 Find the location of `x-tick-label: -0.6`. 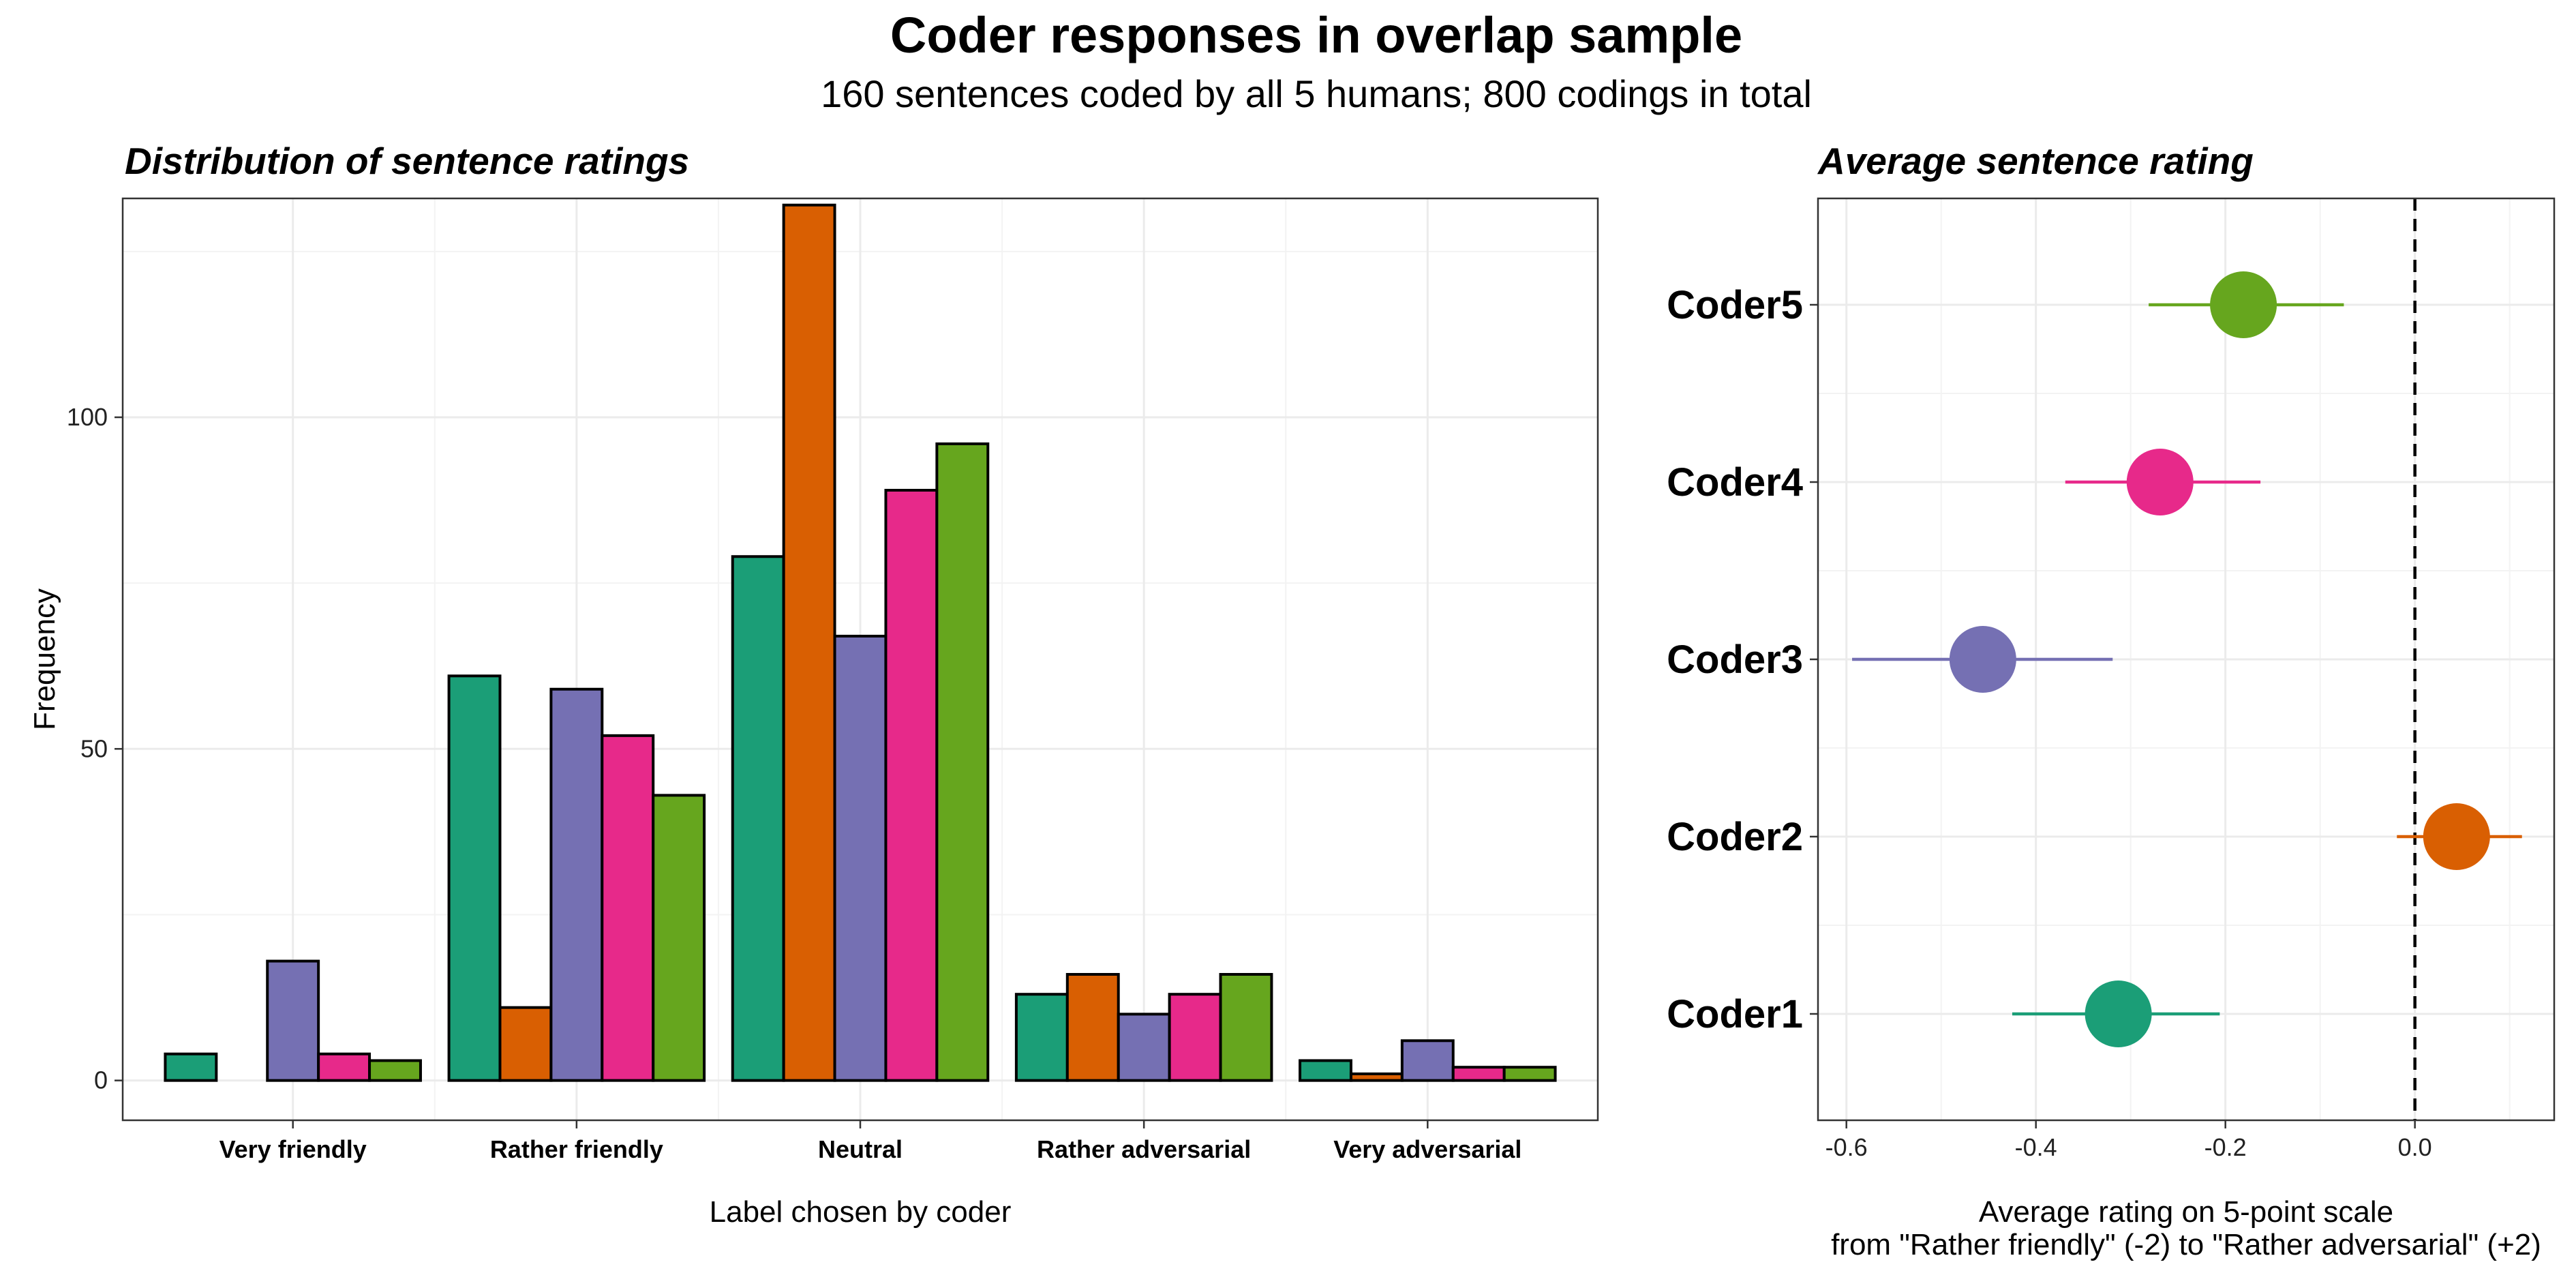

x-tick-label: -0.6 is located at coordinates (1846, 1147).